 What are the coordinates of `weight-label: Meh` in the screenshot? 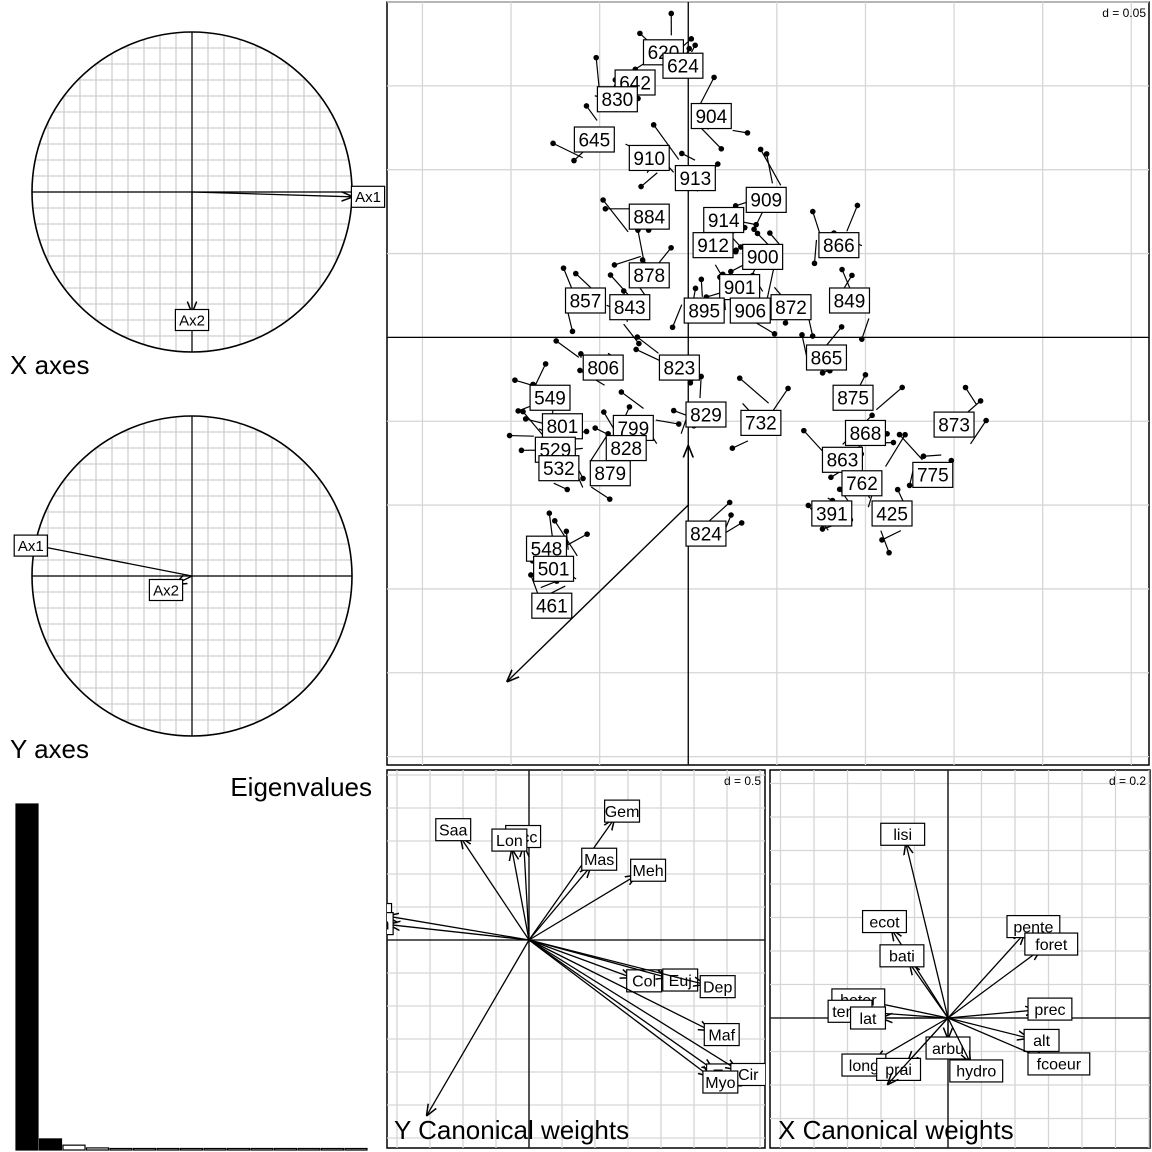 It's located at (648, 871).